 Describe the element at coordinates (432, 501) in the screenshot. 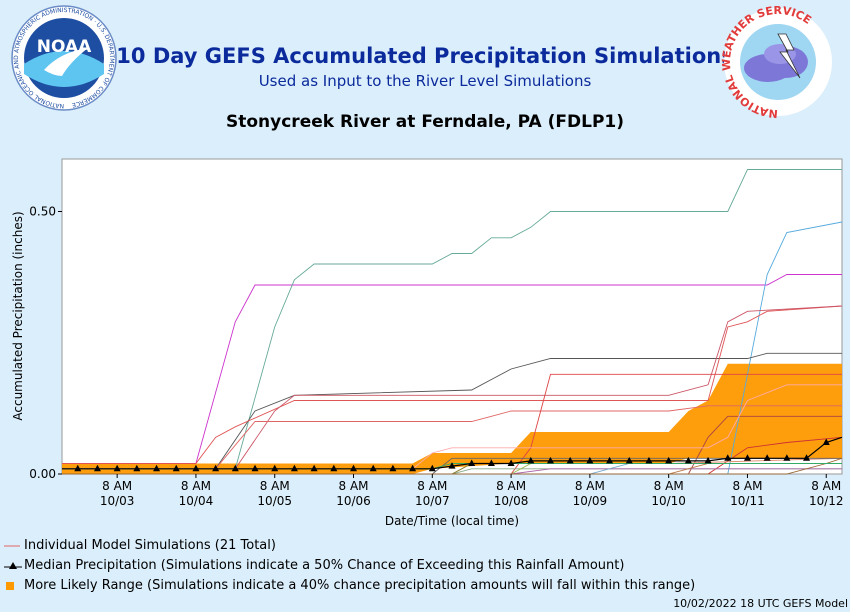

I see `x-tick-date-label: 10/07` at that location.